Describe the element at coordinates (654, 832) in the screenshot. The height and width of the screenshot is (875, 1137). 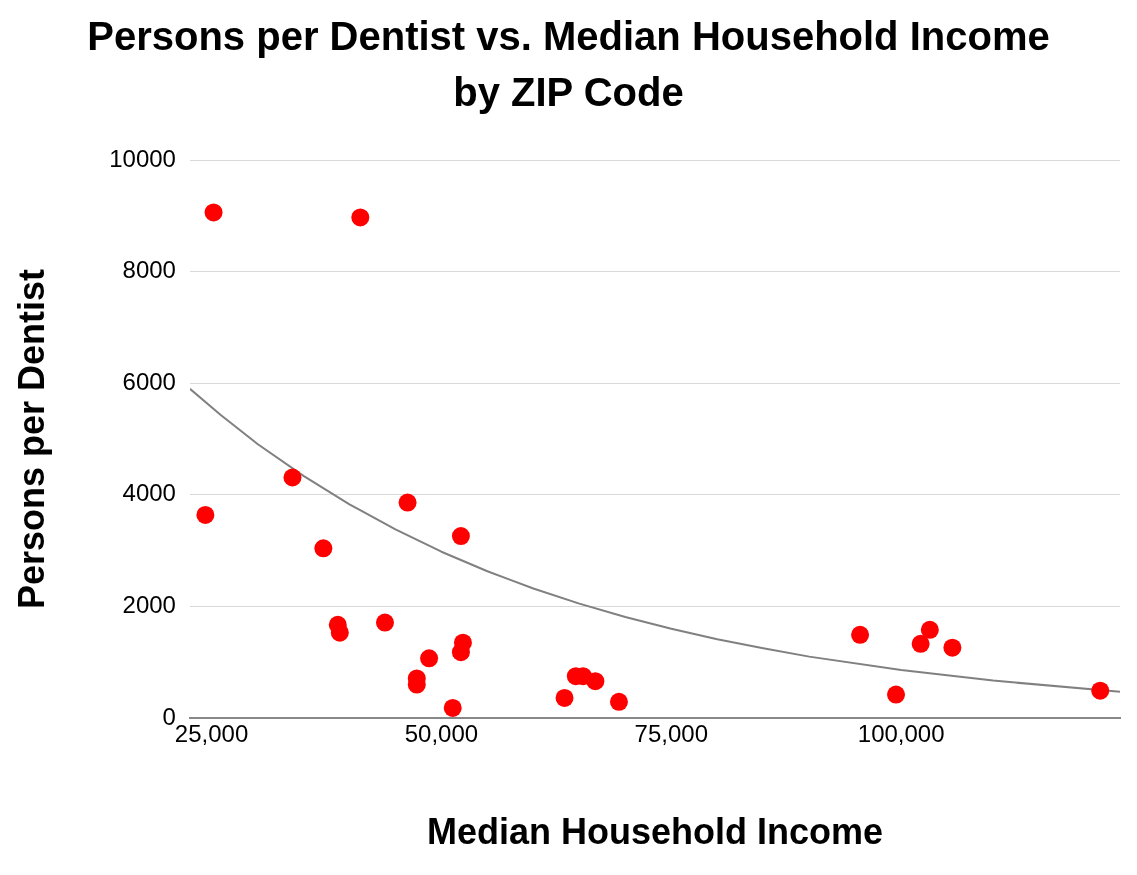
I see `x-axis-title: Median Household Income` at that location.